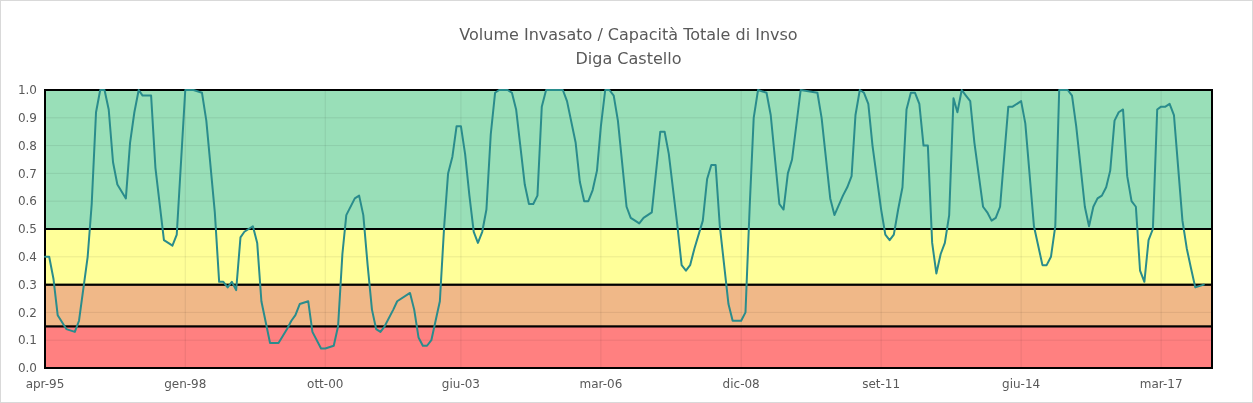  I want to click on y-tick-label: 0.5, so click(27, 229).